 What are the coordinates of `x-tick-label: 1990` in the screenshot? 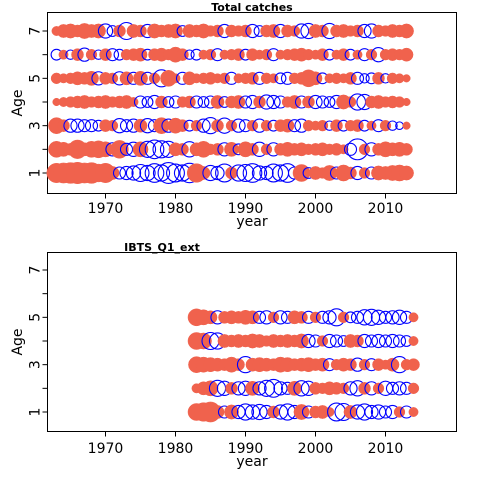 It's located at (246, 209).